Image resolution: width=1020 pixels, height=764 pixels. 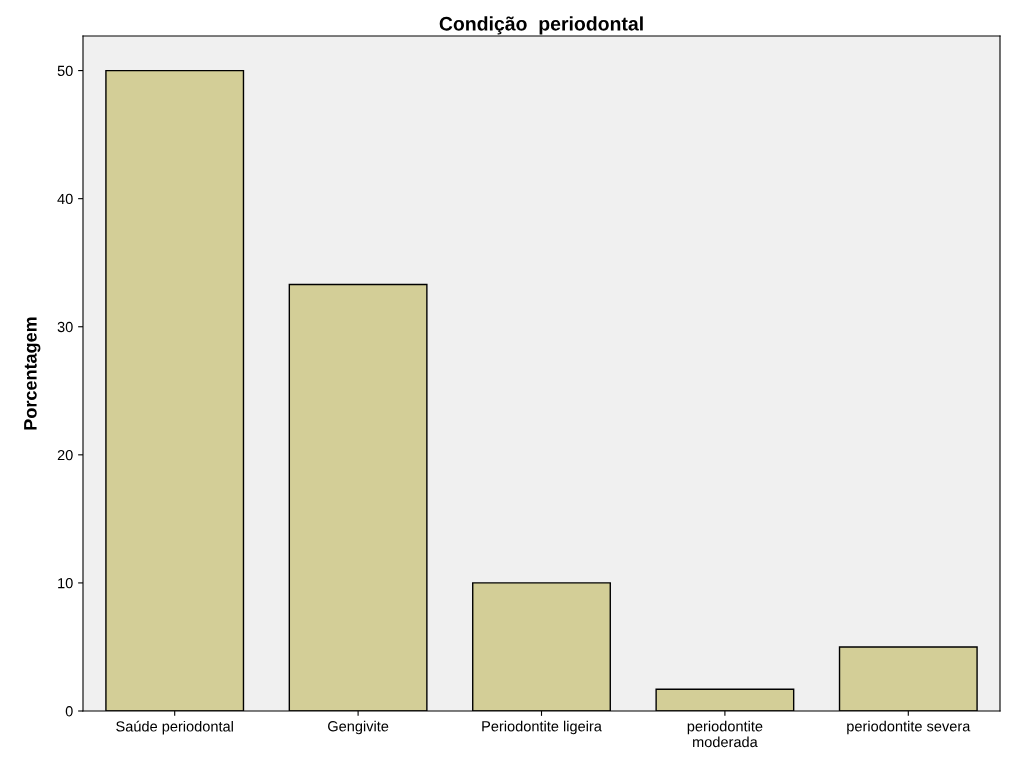 I want to click on x-tick-label: Periodontite ligeira, so click(x=542, y=727).